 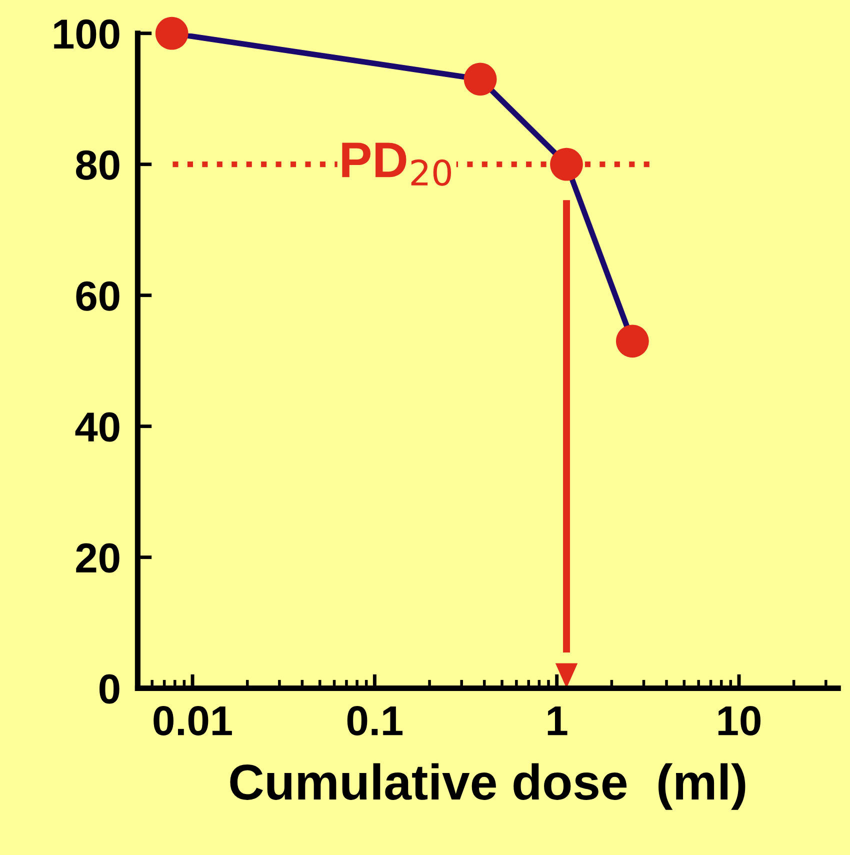 I want to click on x-axis-title: Cumulative dose (ml), so click(x=488, y=786).